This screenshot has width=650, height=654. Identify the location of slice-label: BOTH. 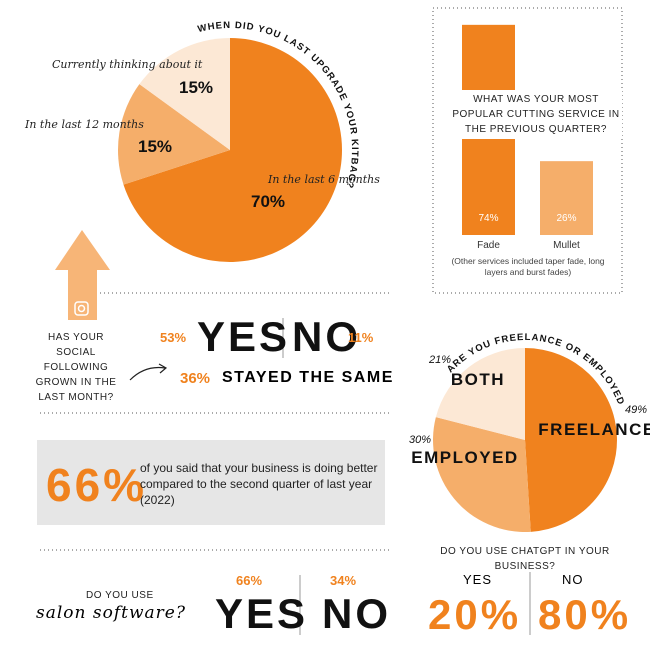
(478, 379).